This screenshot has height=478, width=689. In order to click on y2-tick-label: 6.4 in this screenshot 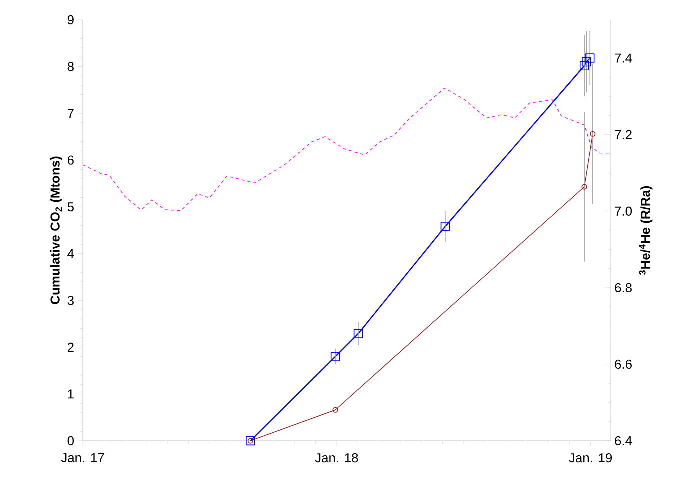, I will do `click(623, 441)`.